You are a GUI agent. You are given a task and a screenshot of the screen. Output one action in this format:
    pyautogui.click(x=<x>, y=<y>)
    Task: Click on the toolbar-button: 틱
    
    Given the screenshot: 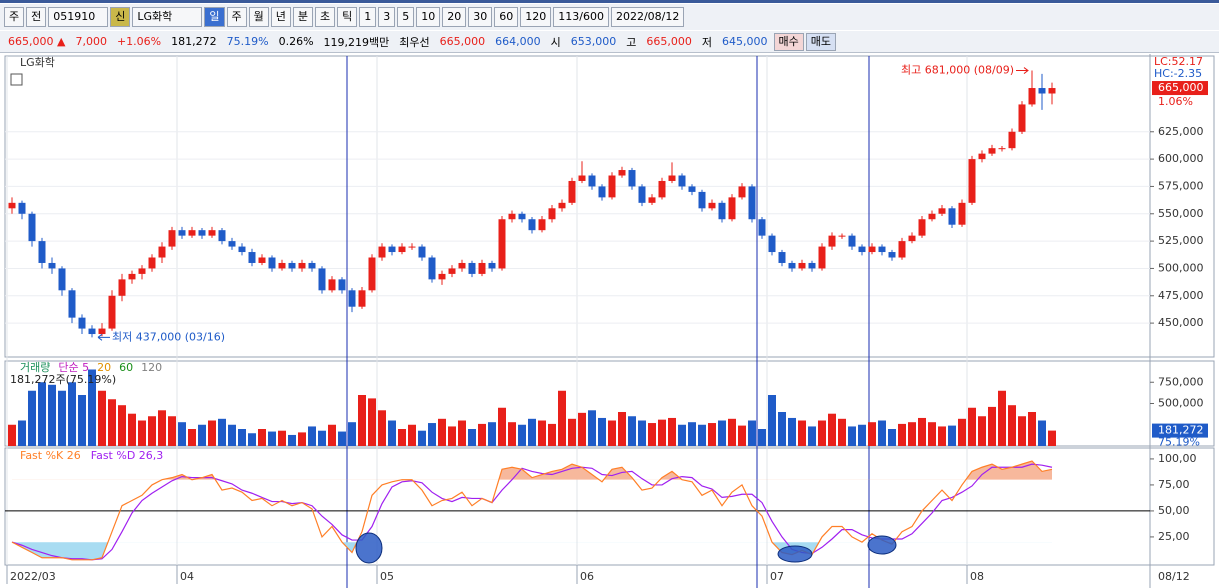 What is the action you would take?
    pyautogui.click(x=347, y=17)
    